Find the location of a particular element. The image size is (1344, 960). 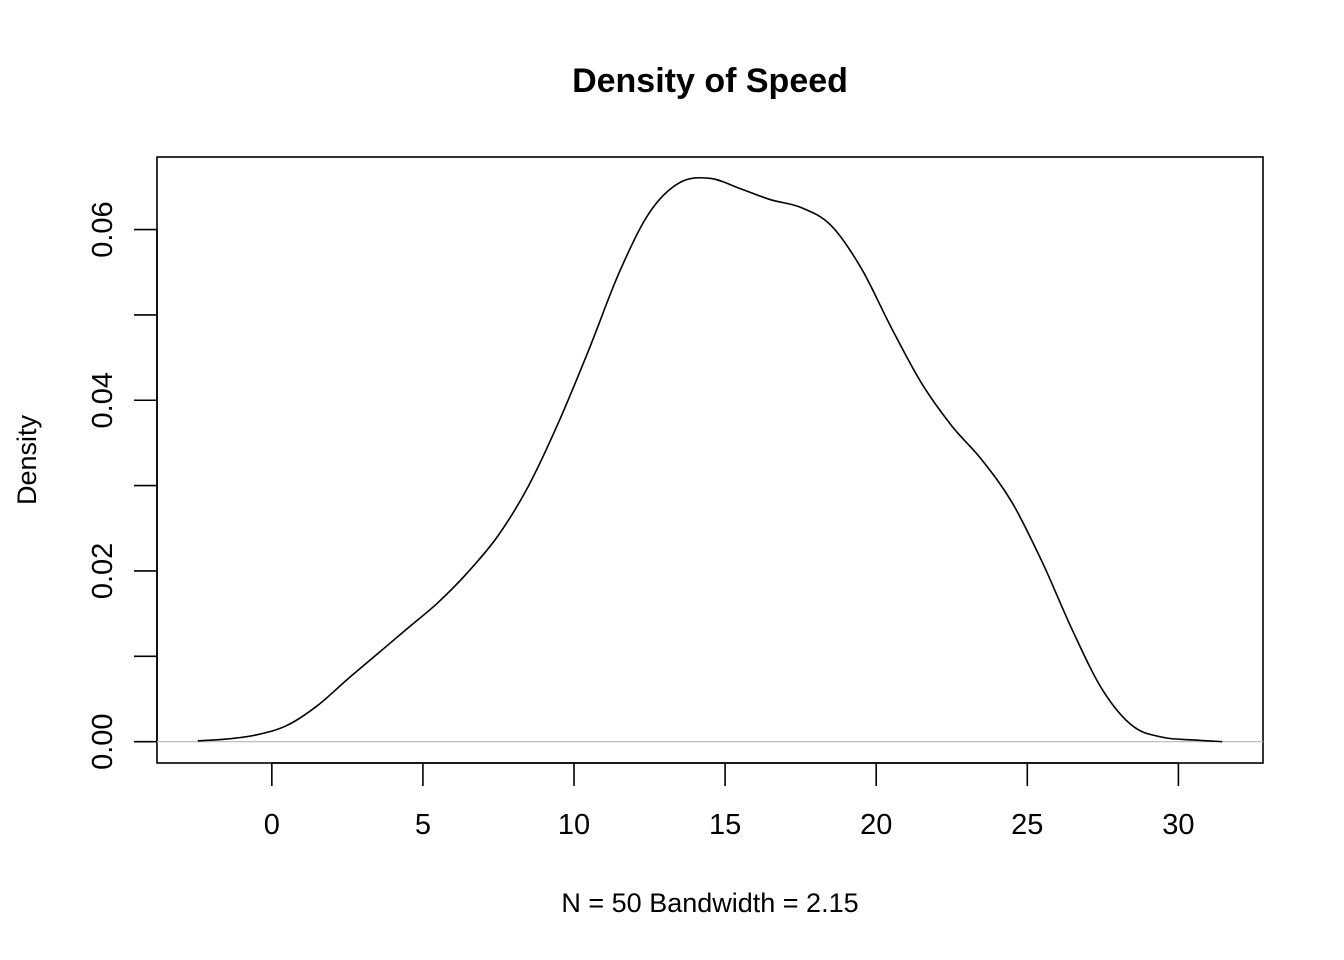

y-tick-label: 0.00 is located at coordinates (103, 741).